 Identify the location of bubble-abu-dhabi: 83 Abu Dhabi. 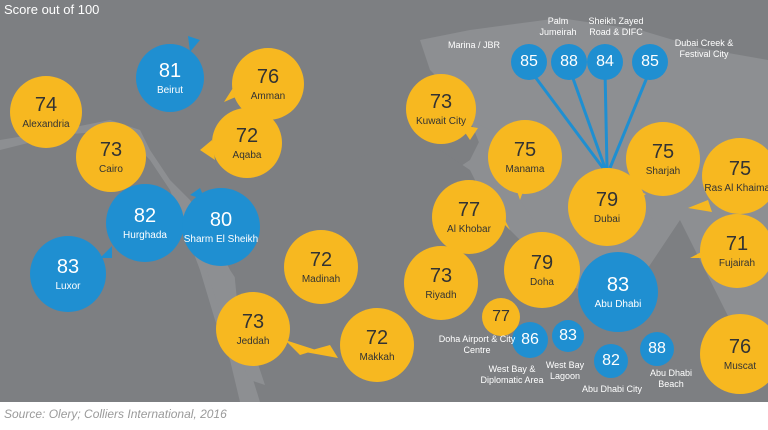
(618, 292).